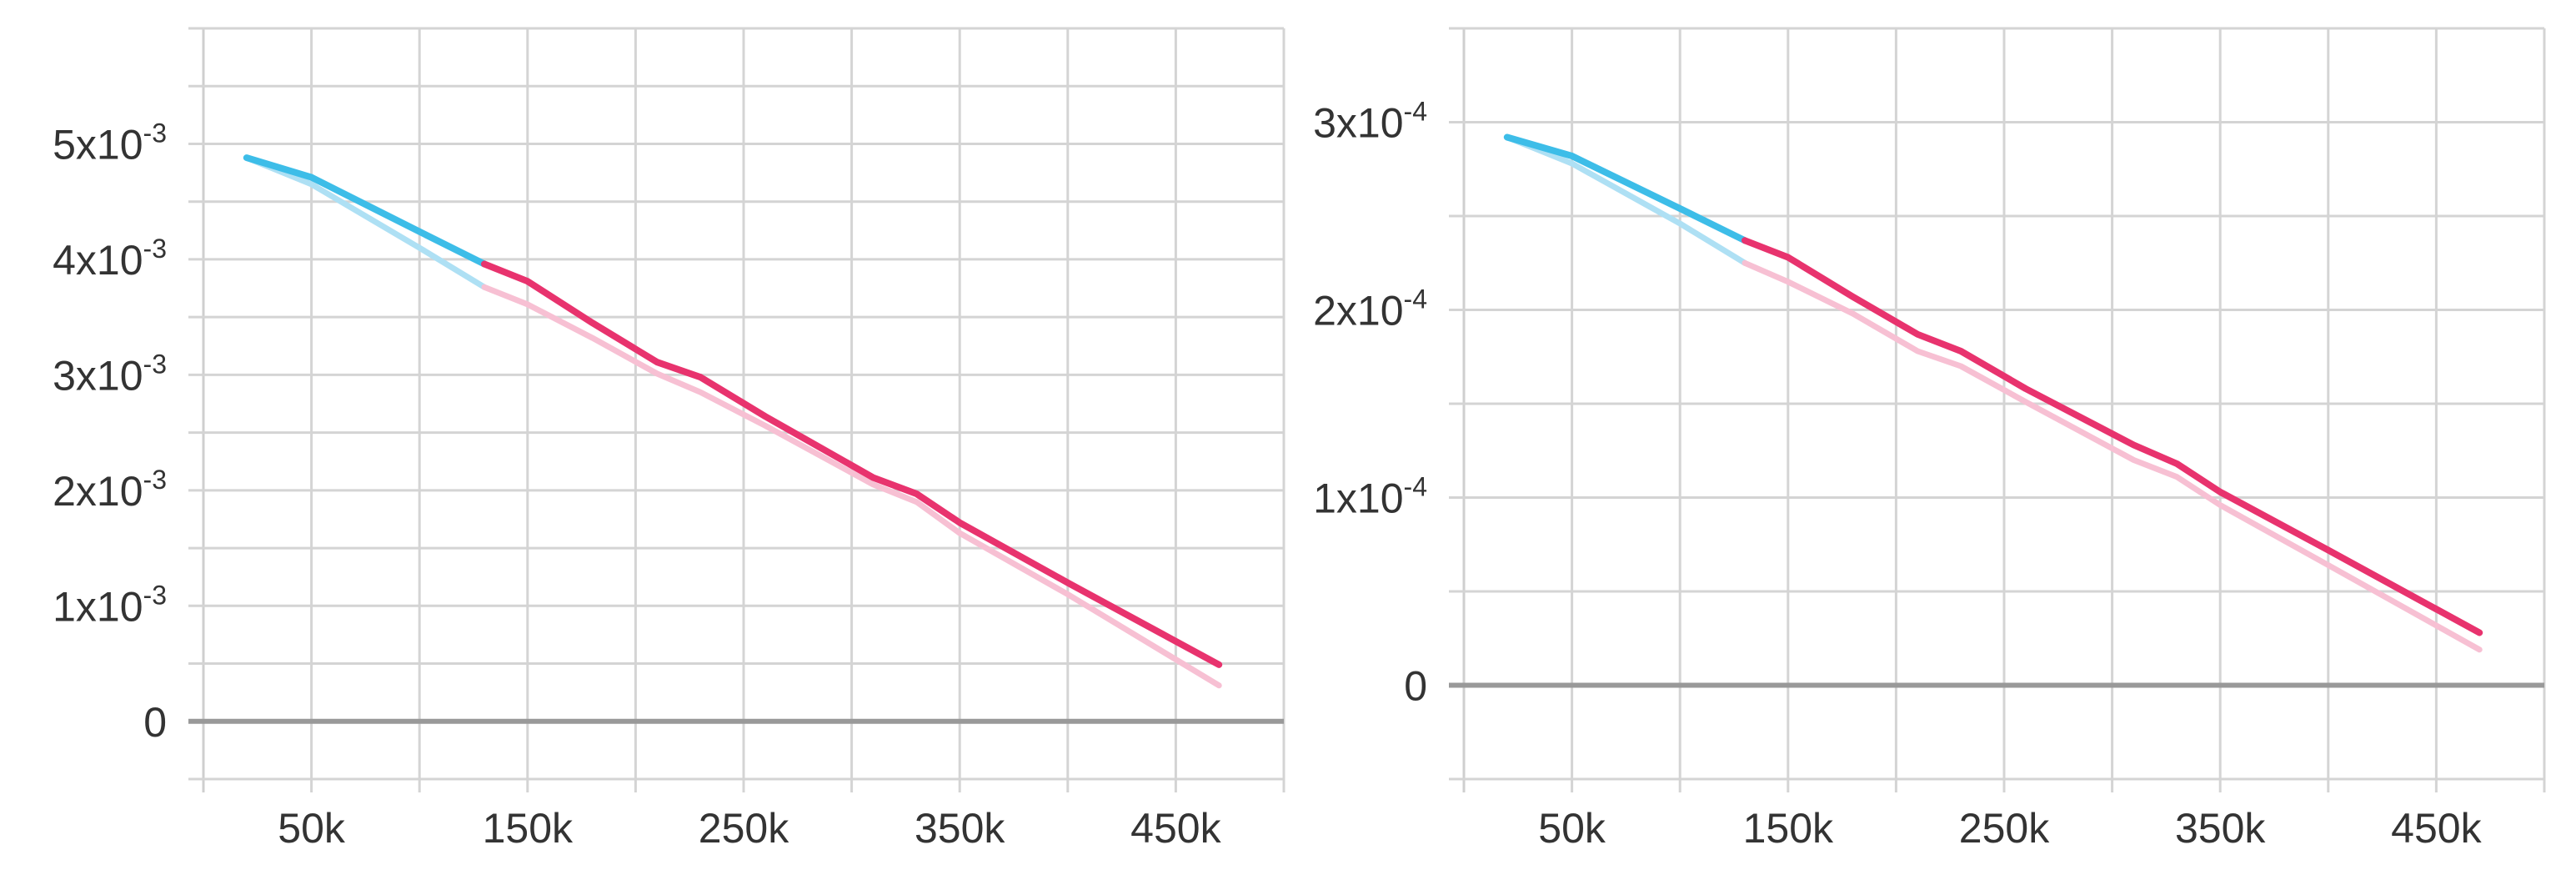 This screenshot has width=2576, height=870. Describe the element at coordinates (110, 605) in the screenshot. I see `y-tick-label: 1x10⁻³` at that location.